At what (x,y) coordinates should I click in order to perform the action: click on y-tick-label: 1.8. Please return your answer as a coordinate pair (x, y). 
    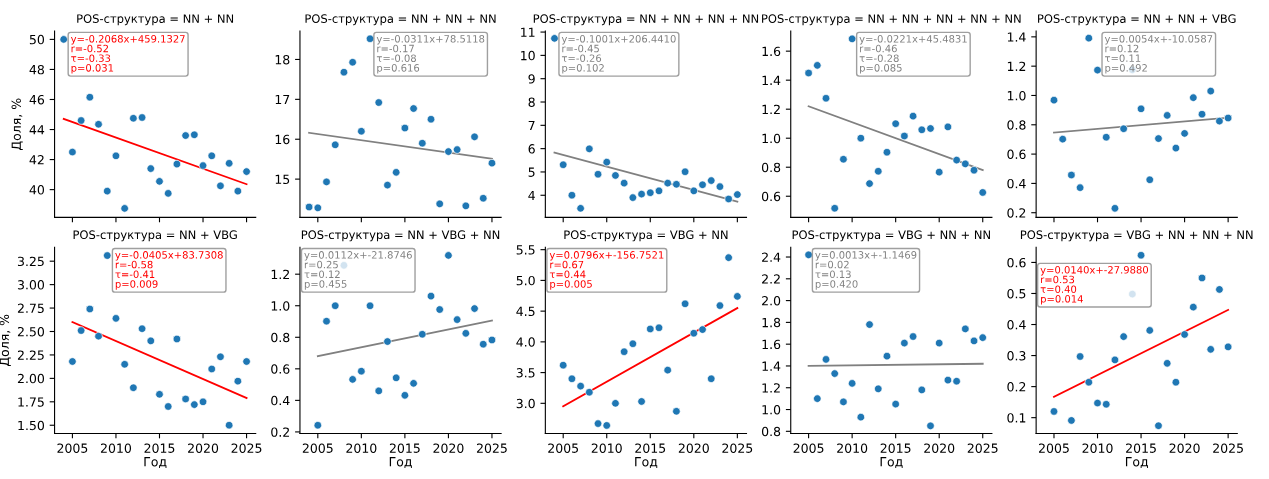
    Looking at the image, I should click on (771, 322).